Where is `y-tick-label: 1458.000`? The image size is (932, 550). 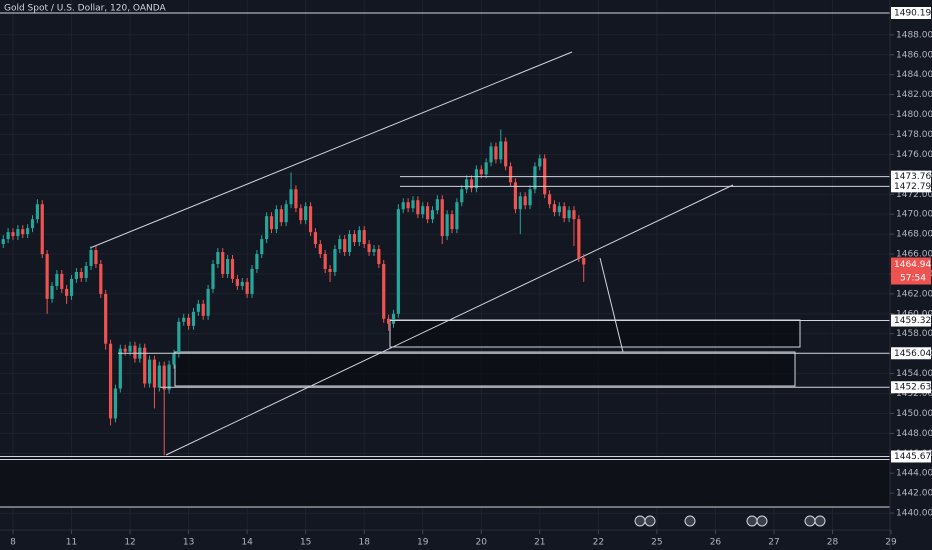
y-tick-label: 1458.000 is located at coordinates (914, 334).